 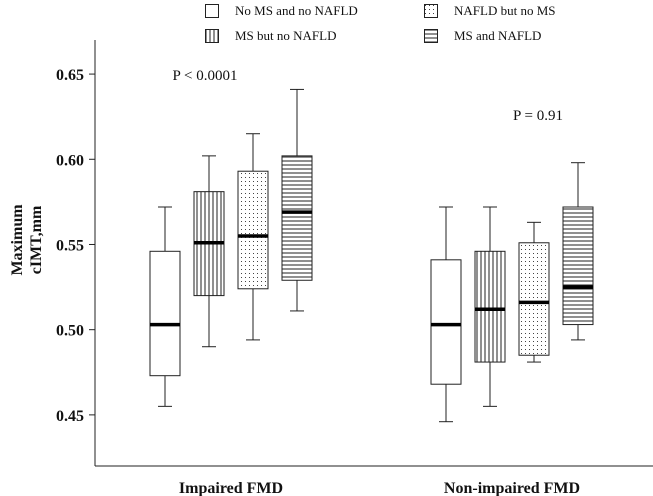 What do you see at coordinates (538, 116) in the screenshot?
I see `p-value-annotation: P = 0.91` at bounding box center [538, 116].